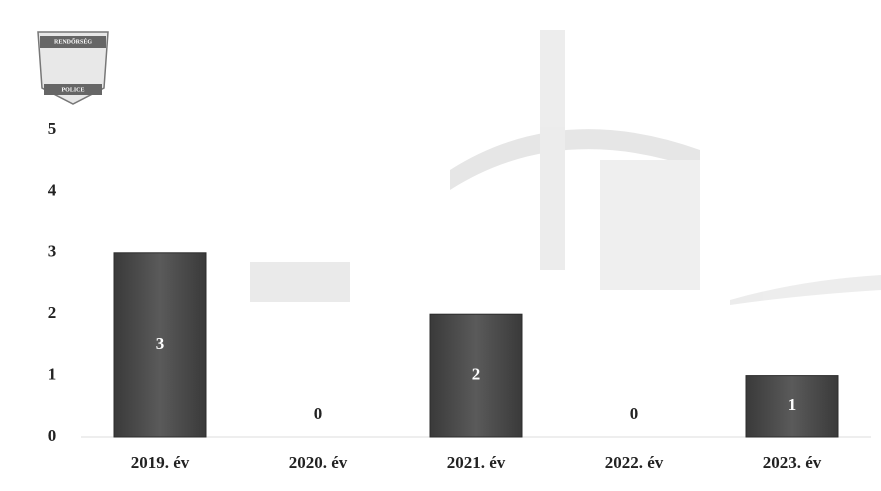 This screenshot has height=491, width=881. I want to click on y-tick-label: 5, so click(52, 128).